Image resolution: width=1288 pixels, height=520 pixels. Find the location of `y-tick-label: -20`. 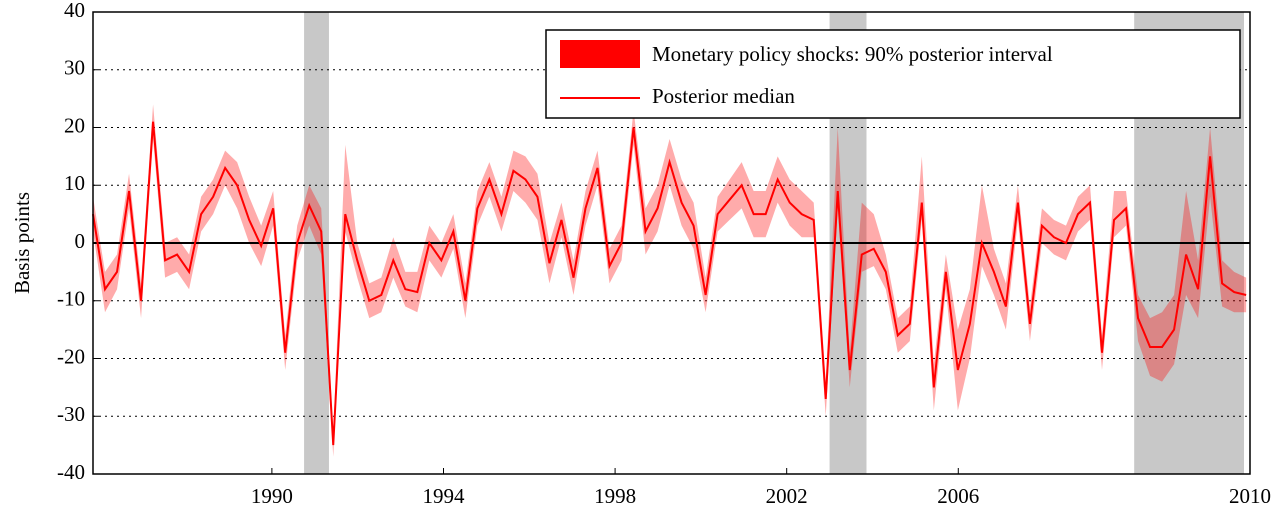

y-tick-label: -20 is located at coordinates (71, 356).